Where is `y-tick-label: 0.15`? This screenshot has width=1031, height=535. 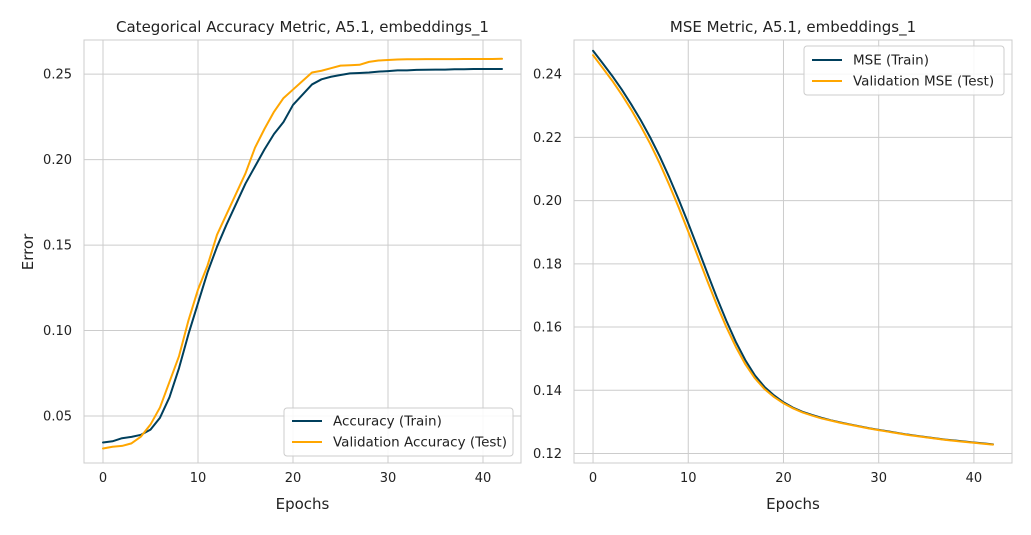 y-tick-label: 0.15 is located at coordinates (57, 246).